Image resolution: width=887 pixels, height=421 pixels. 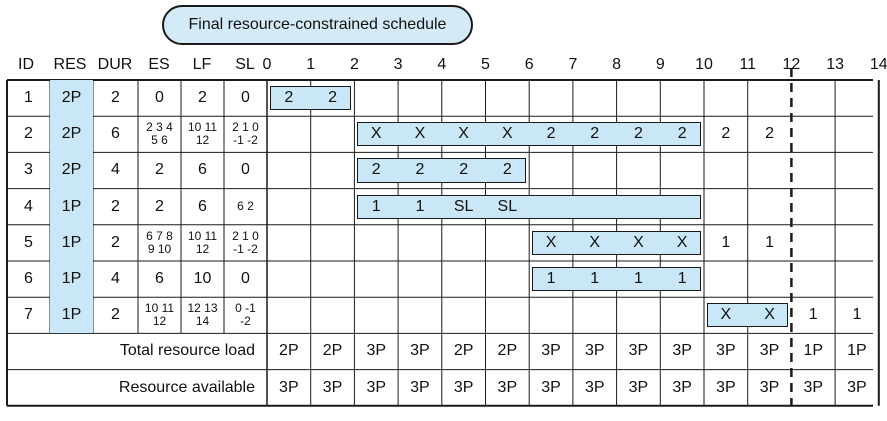 What do you see at coordinates (202, 64) in the screenshot?
I see `header-lf: LF` at bounding box center [202, 64].